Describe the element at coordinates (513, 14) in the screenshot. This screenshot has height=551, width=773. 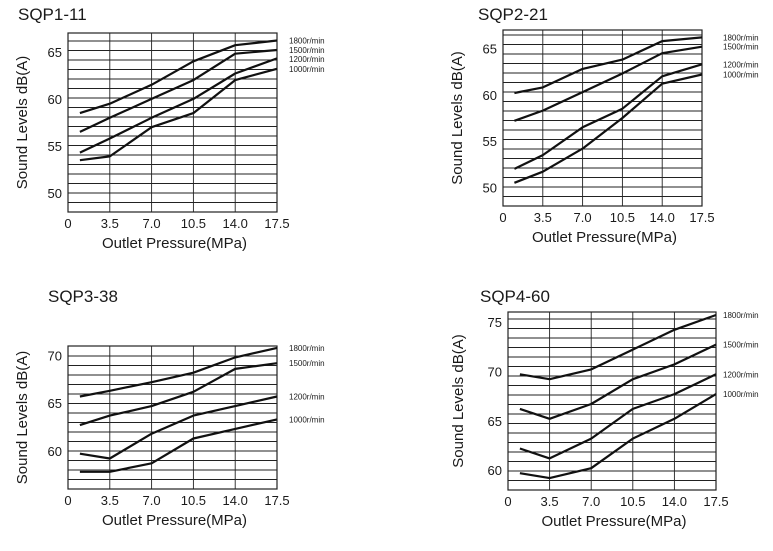
I see `chart-title: SQP2-21` at that location.